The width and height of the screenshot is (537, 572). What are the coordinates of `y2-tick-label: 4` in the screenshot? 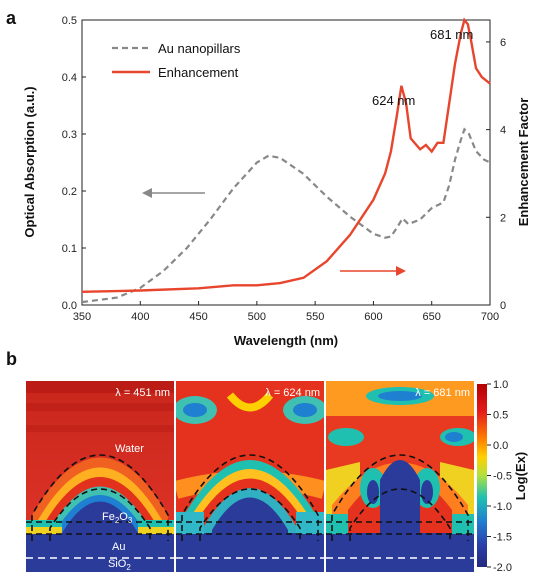 It's located at (503, 131).